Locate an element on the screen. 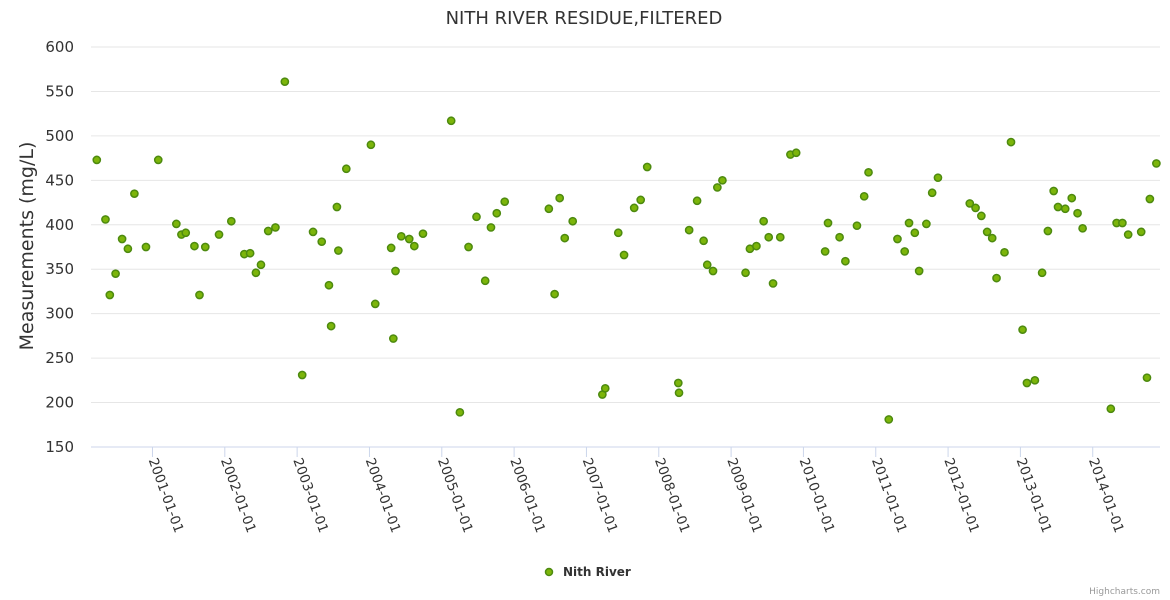  legend-marker-icon is located at coordinates (549, 572).